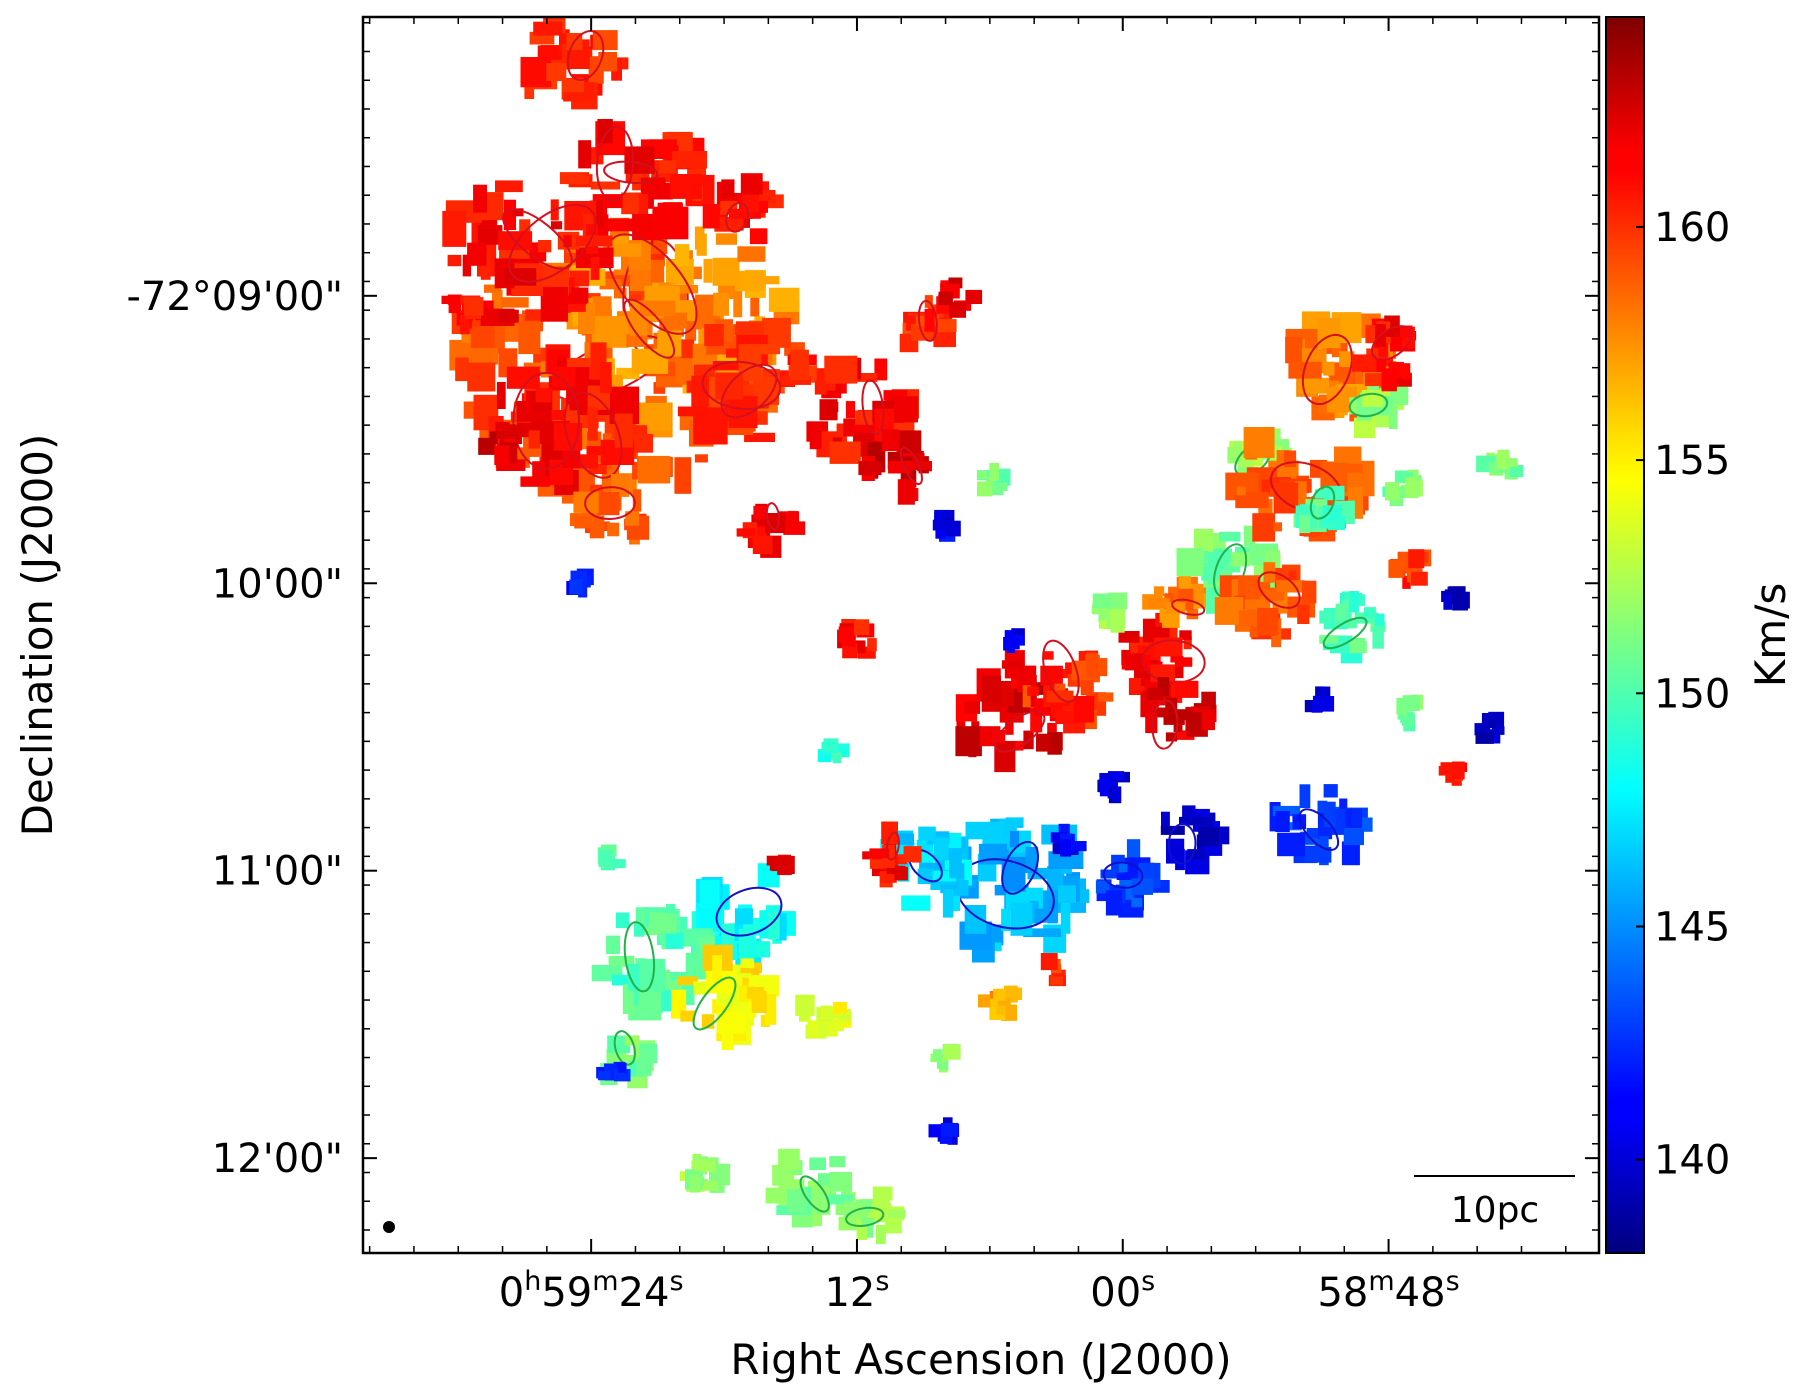 This screenshot has height=1397, width=1811. What do you see at coordinates (1692, 461) in the screenshot?
I see `colorbar-tick-label: 155` at bounding box center [1692, 461].